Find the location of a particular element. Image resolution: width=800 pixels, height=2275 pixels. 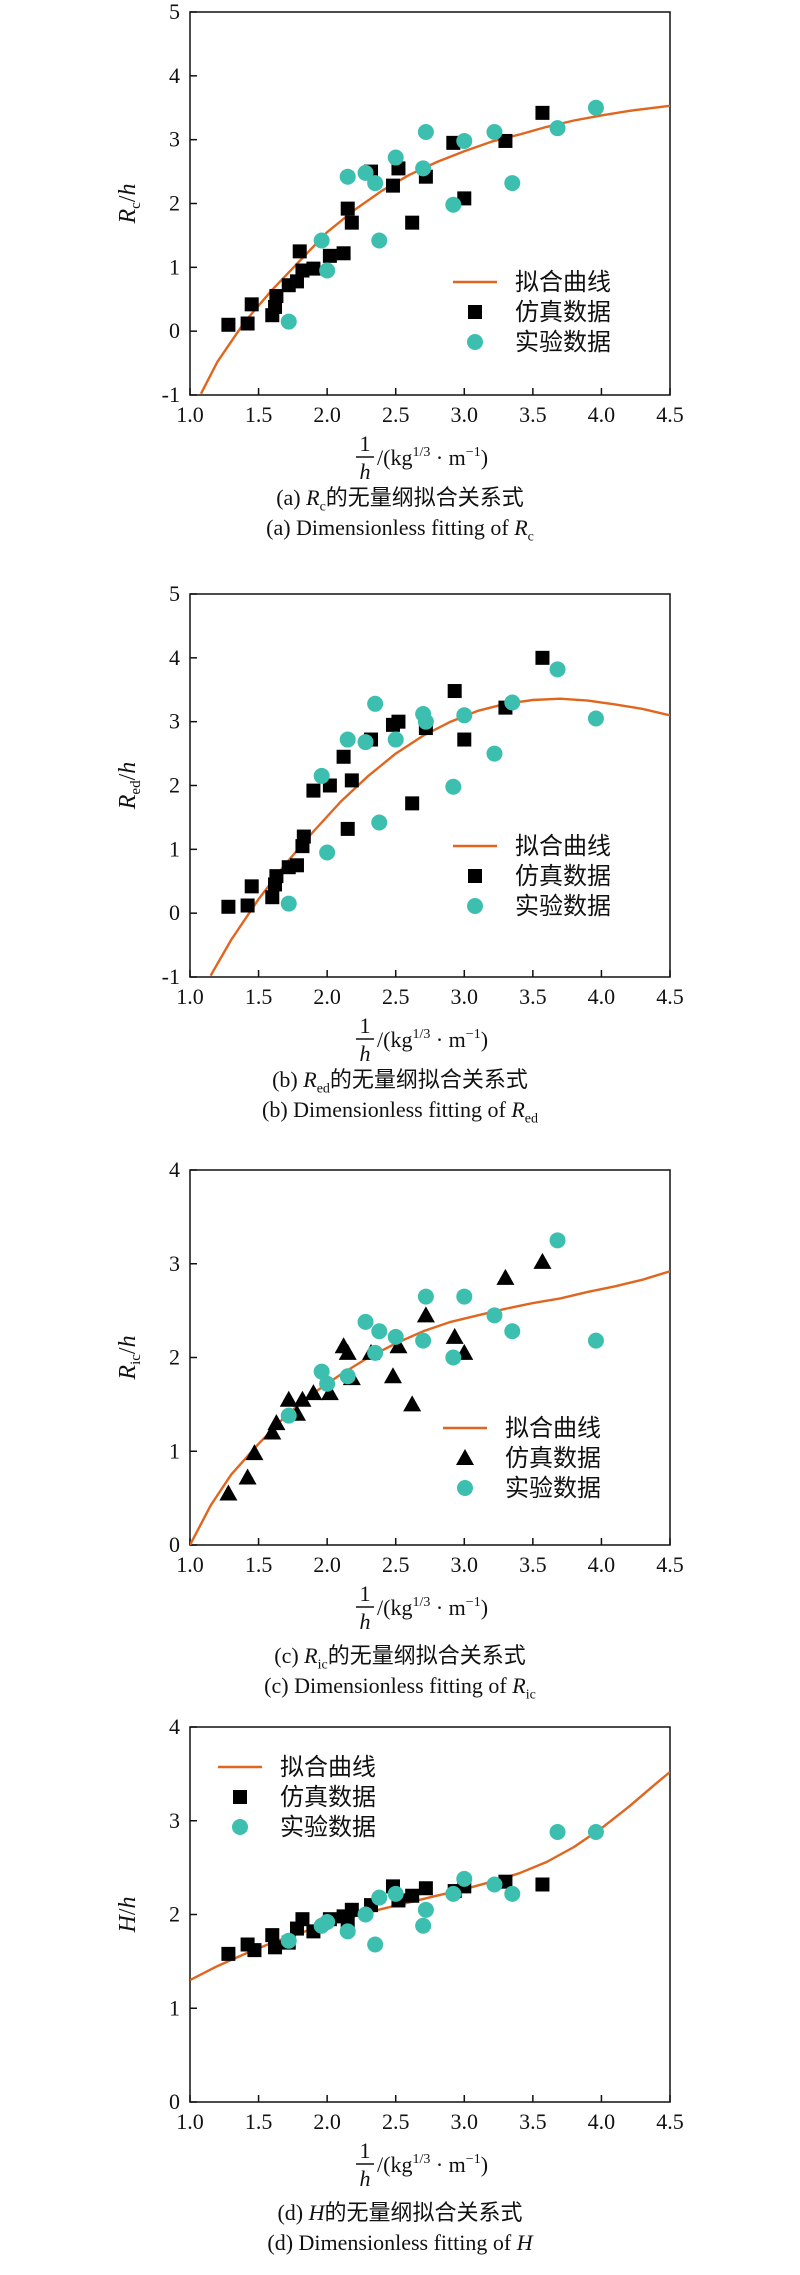

caption-english: (c) Dimensionless fitting of Ric is located at coordinates (400, 1688).